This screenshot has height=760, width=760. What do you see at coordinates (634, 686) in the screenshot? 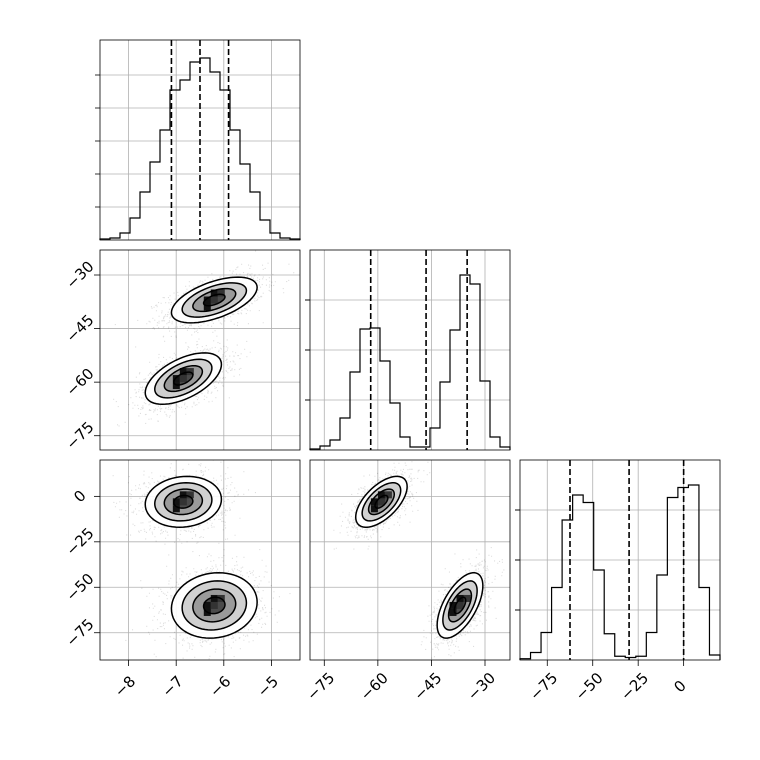
I see `xtick-label-2-2: −25` at bounding box center [634, 686].